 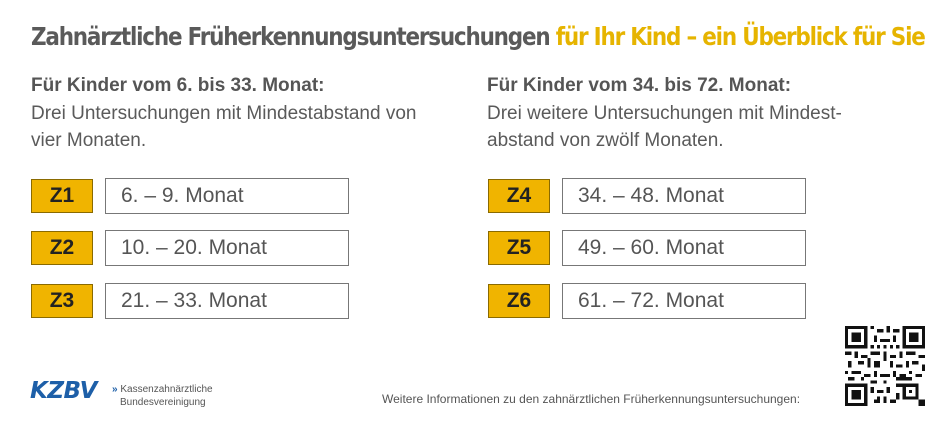 I want to click on right-section-heading: Für Kinder vom 34. bis 72. Monat:, so click(x=639, y=85).